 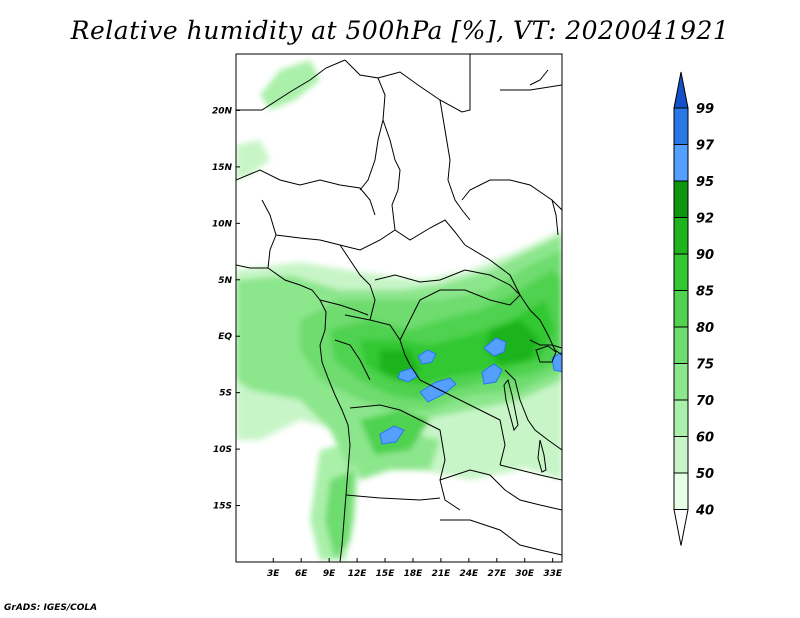 I want to click on y-tick-label: 5S, so click(x=225, y=394).